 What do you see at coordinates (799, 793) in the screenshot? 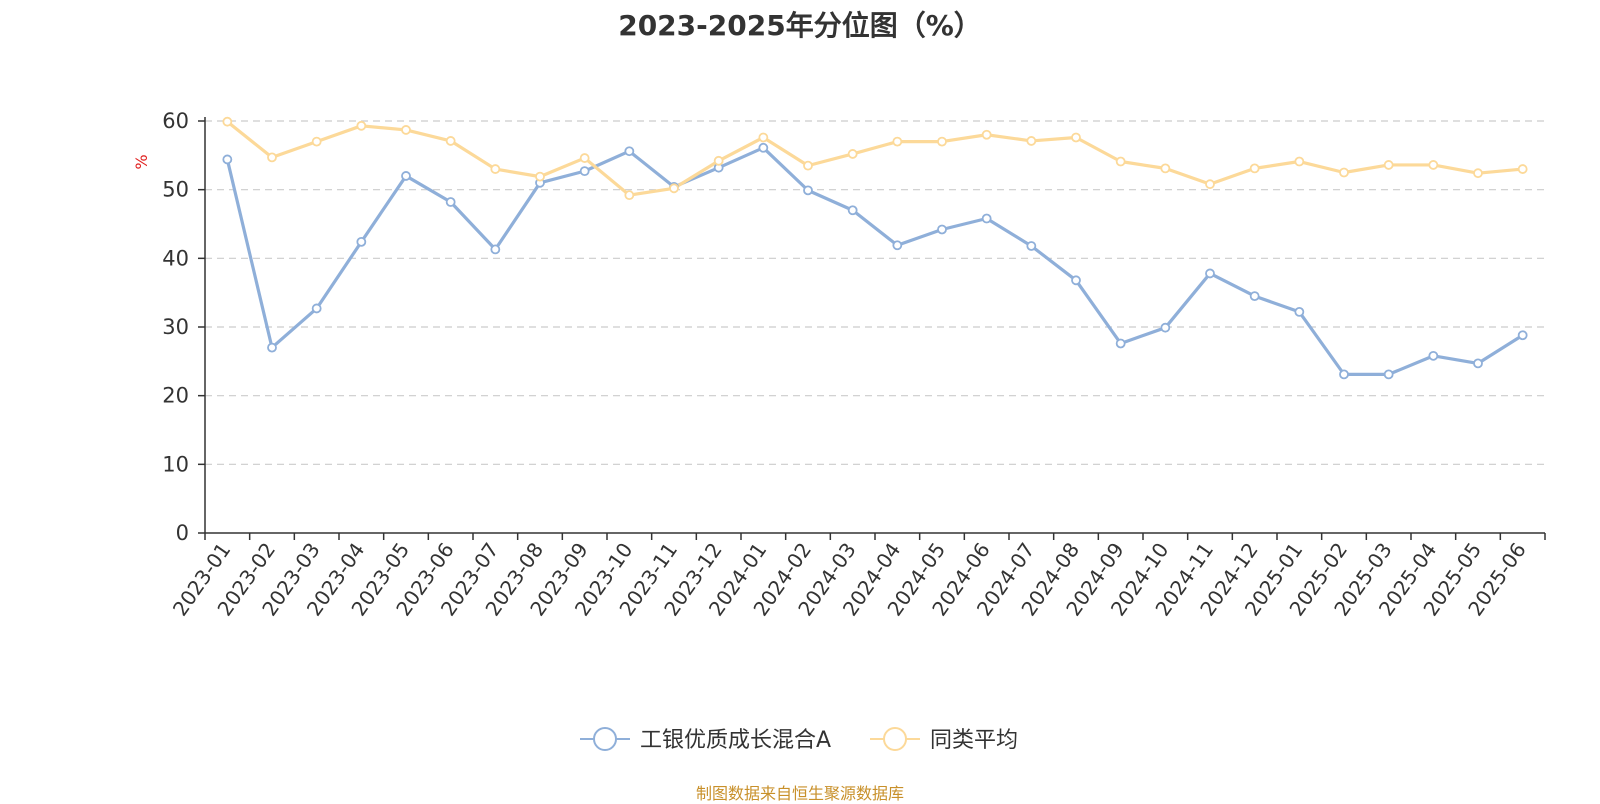
I see `data-source-note: 制图数据来自恒生聚源数据库` at bounding box center [799, 793].